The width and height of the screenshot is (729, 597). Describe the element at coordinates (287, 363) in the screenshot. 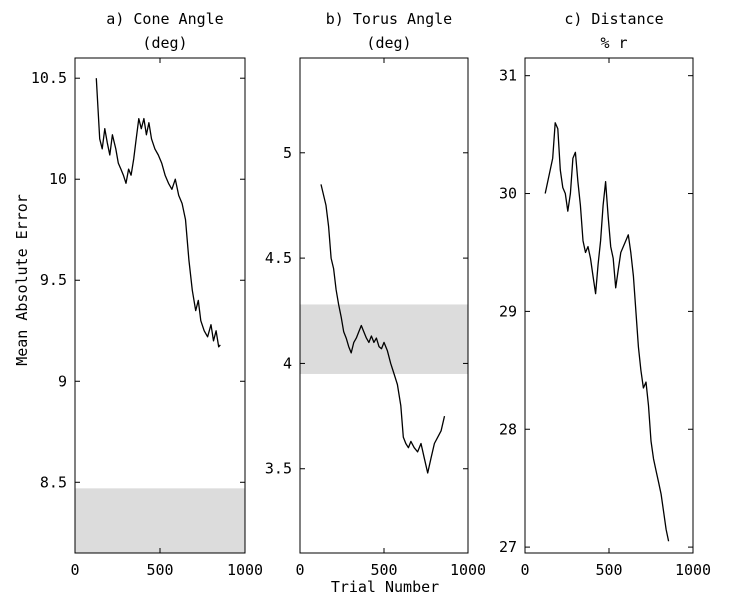

I see `y-tick-label-torus: 4` at that location.